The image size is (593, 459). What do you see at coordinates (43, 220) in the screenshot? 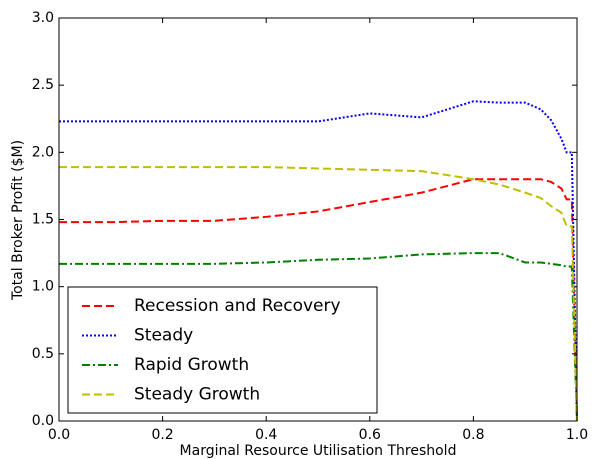
I see `y-tick-label: 1.5` at bounding box center [43, 220].